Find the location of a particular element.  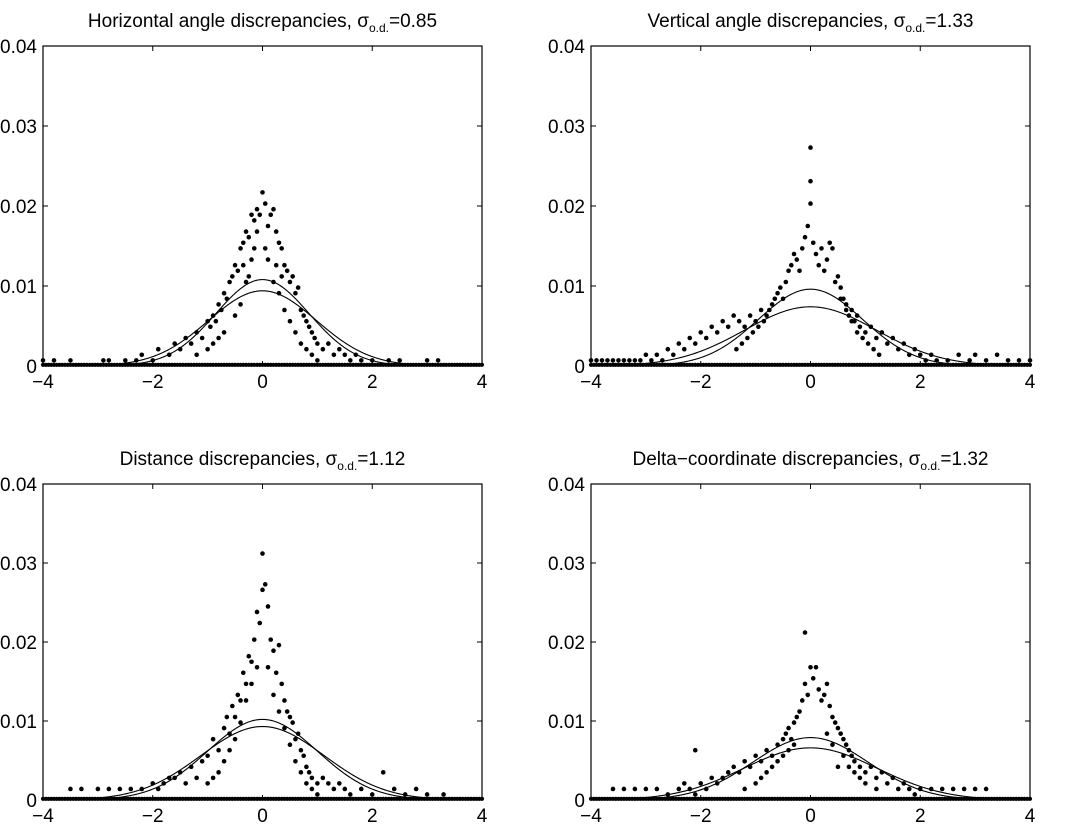

x-tick-label: −2 is located at coordinates (701, 816).